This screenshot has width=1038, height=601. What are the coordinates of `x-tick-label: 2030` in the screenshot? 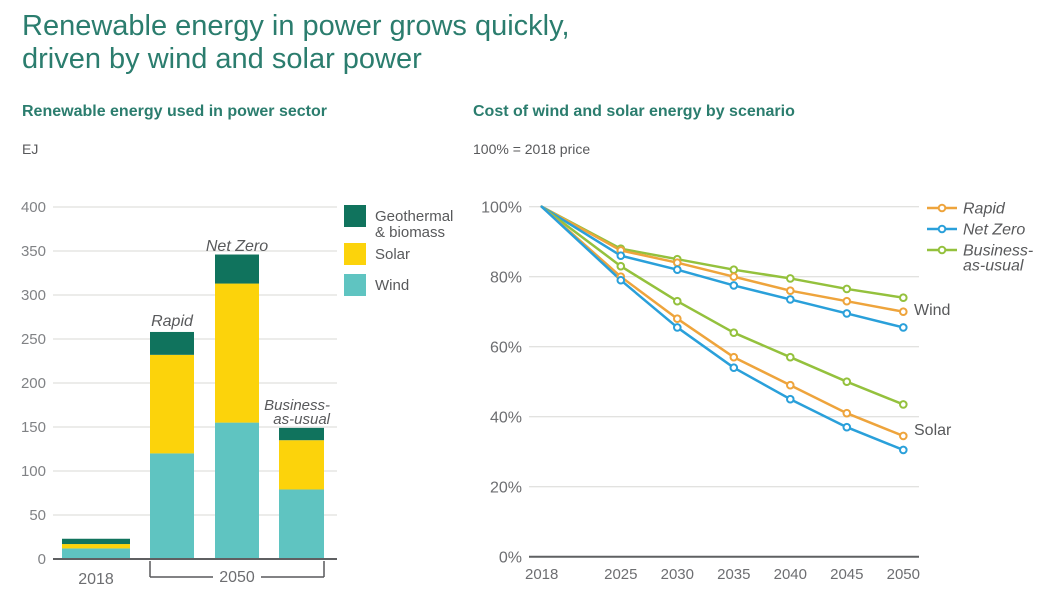 It's located at (677, 574).